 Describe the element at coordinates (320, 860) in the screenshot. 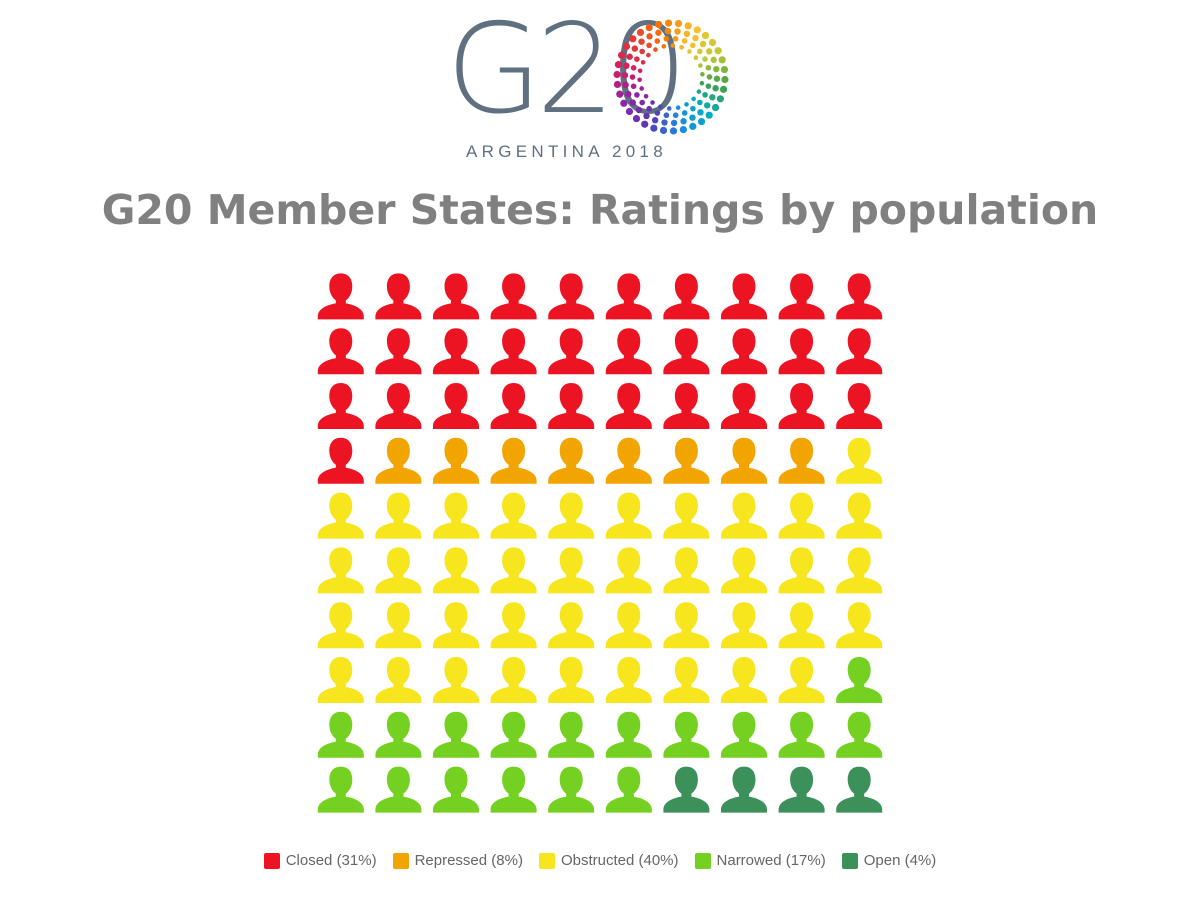

I see `legend-item-closed: Closed (31%)` at that location.